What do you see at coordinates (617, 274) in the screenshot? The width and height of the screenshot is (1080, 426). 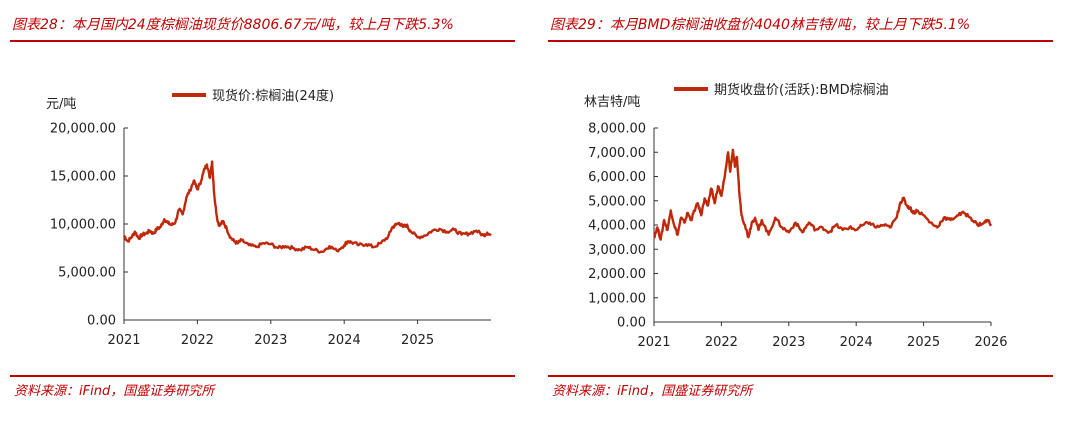 I see `y-tick-label: 2,000.00` at bounding box center [617, 274].